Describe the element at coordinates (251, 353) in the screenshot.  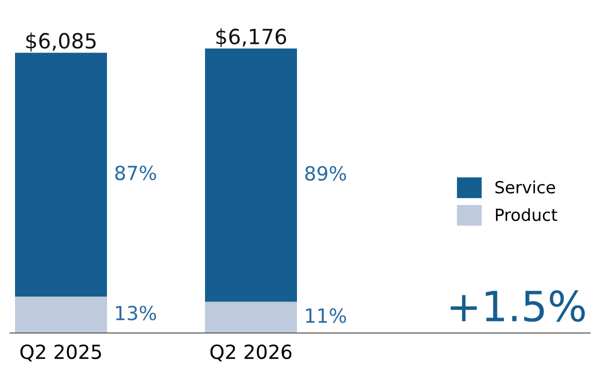
I see `x-tick-label: Q2 2026` at that location.